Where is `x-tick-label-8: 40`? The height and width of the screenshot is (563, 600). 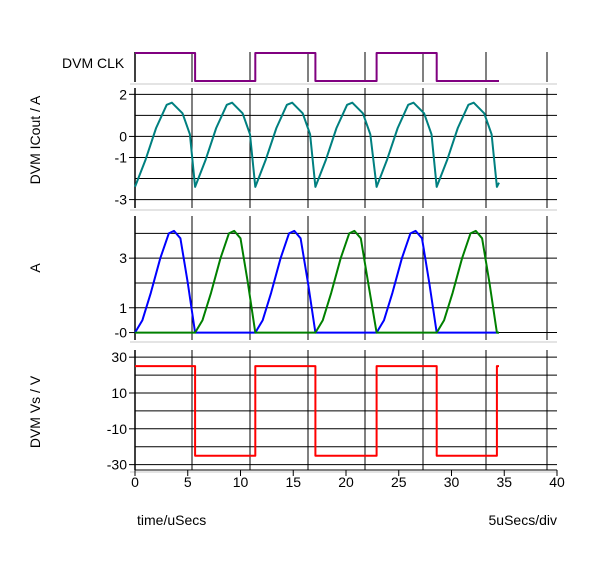 x-tick-label-8: 40 is located at coordinates (557, 482).